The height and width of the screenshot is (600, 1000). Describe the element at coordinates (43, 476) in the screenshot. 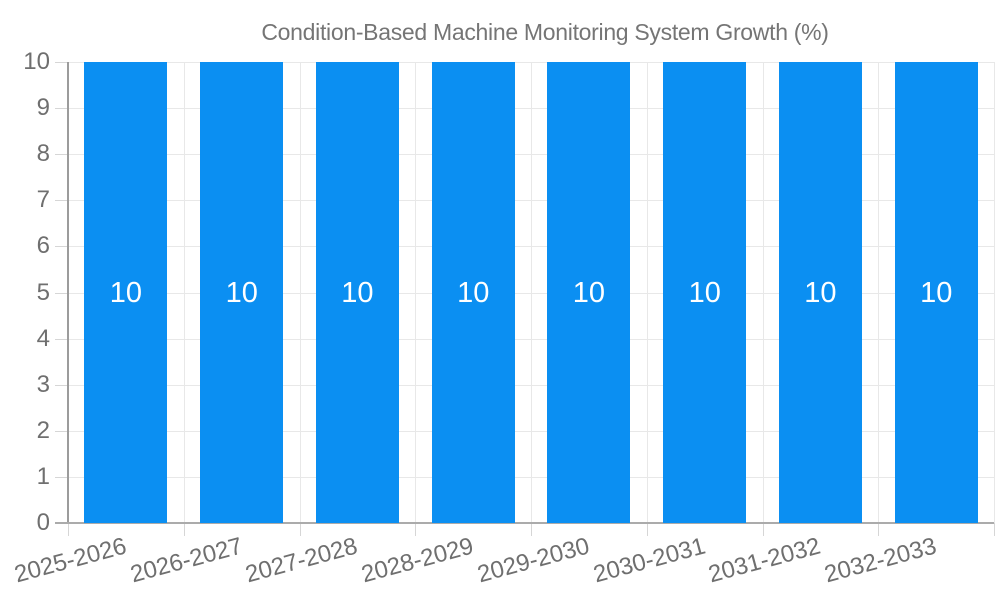

I see `y-axis-tick-label: 1` at that location.